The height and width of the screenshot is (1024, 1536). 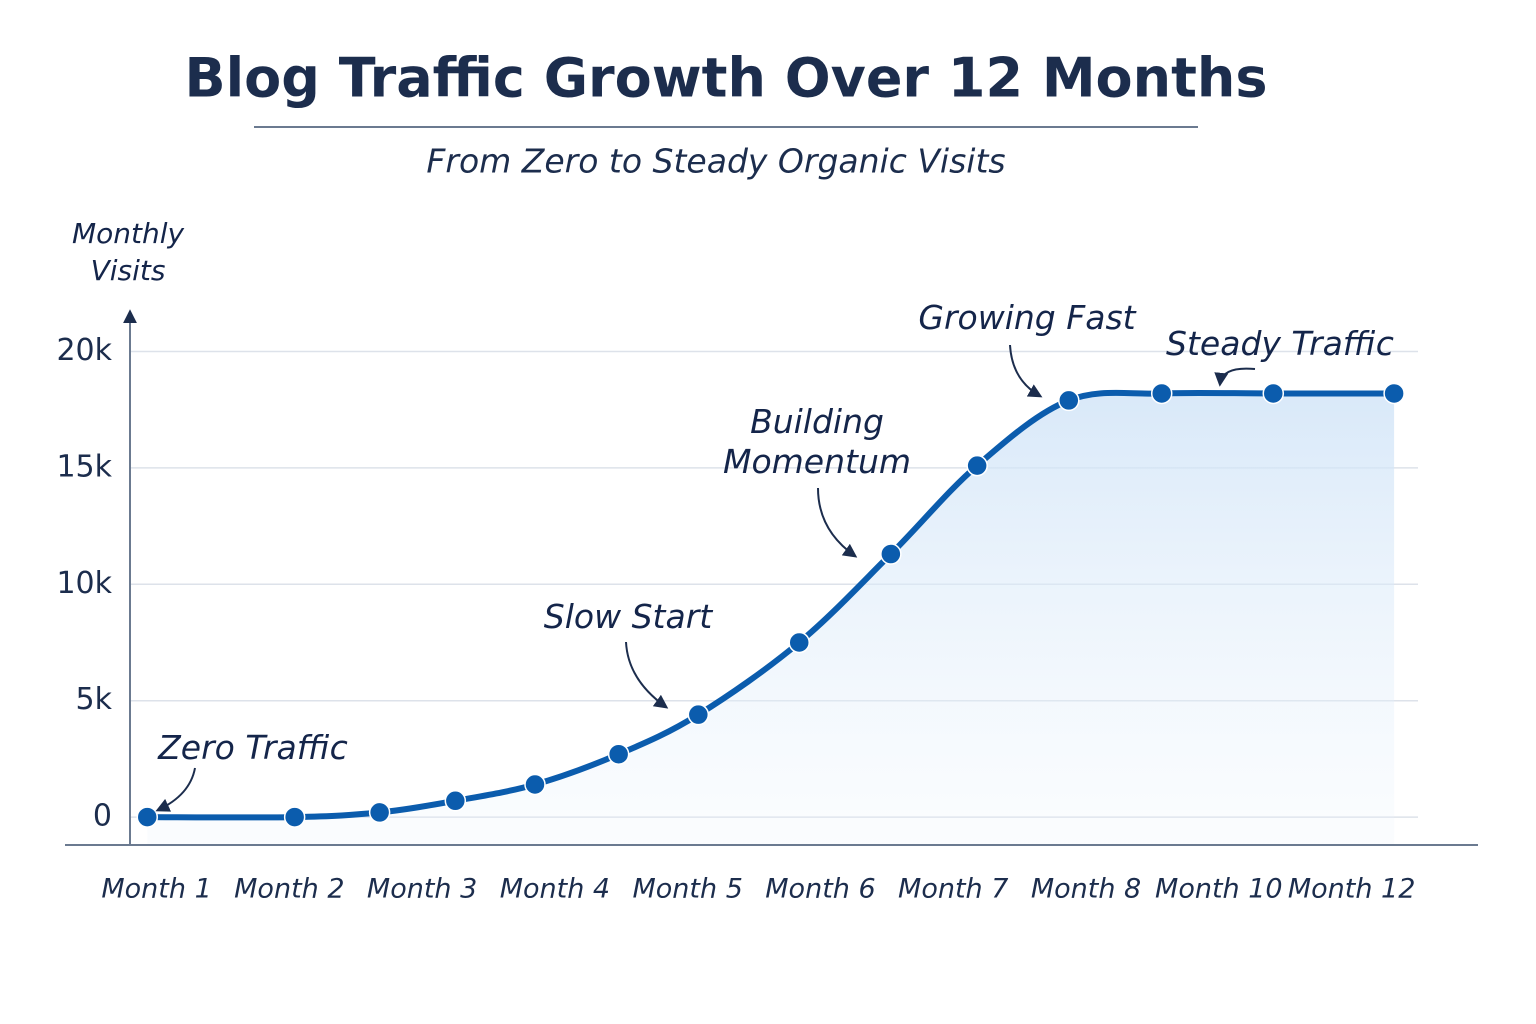 I want to click on x-tick-label: Month 2, so click(x=289, y=889).